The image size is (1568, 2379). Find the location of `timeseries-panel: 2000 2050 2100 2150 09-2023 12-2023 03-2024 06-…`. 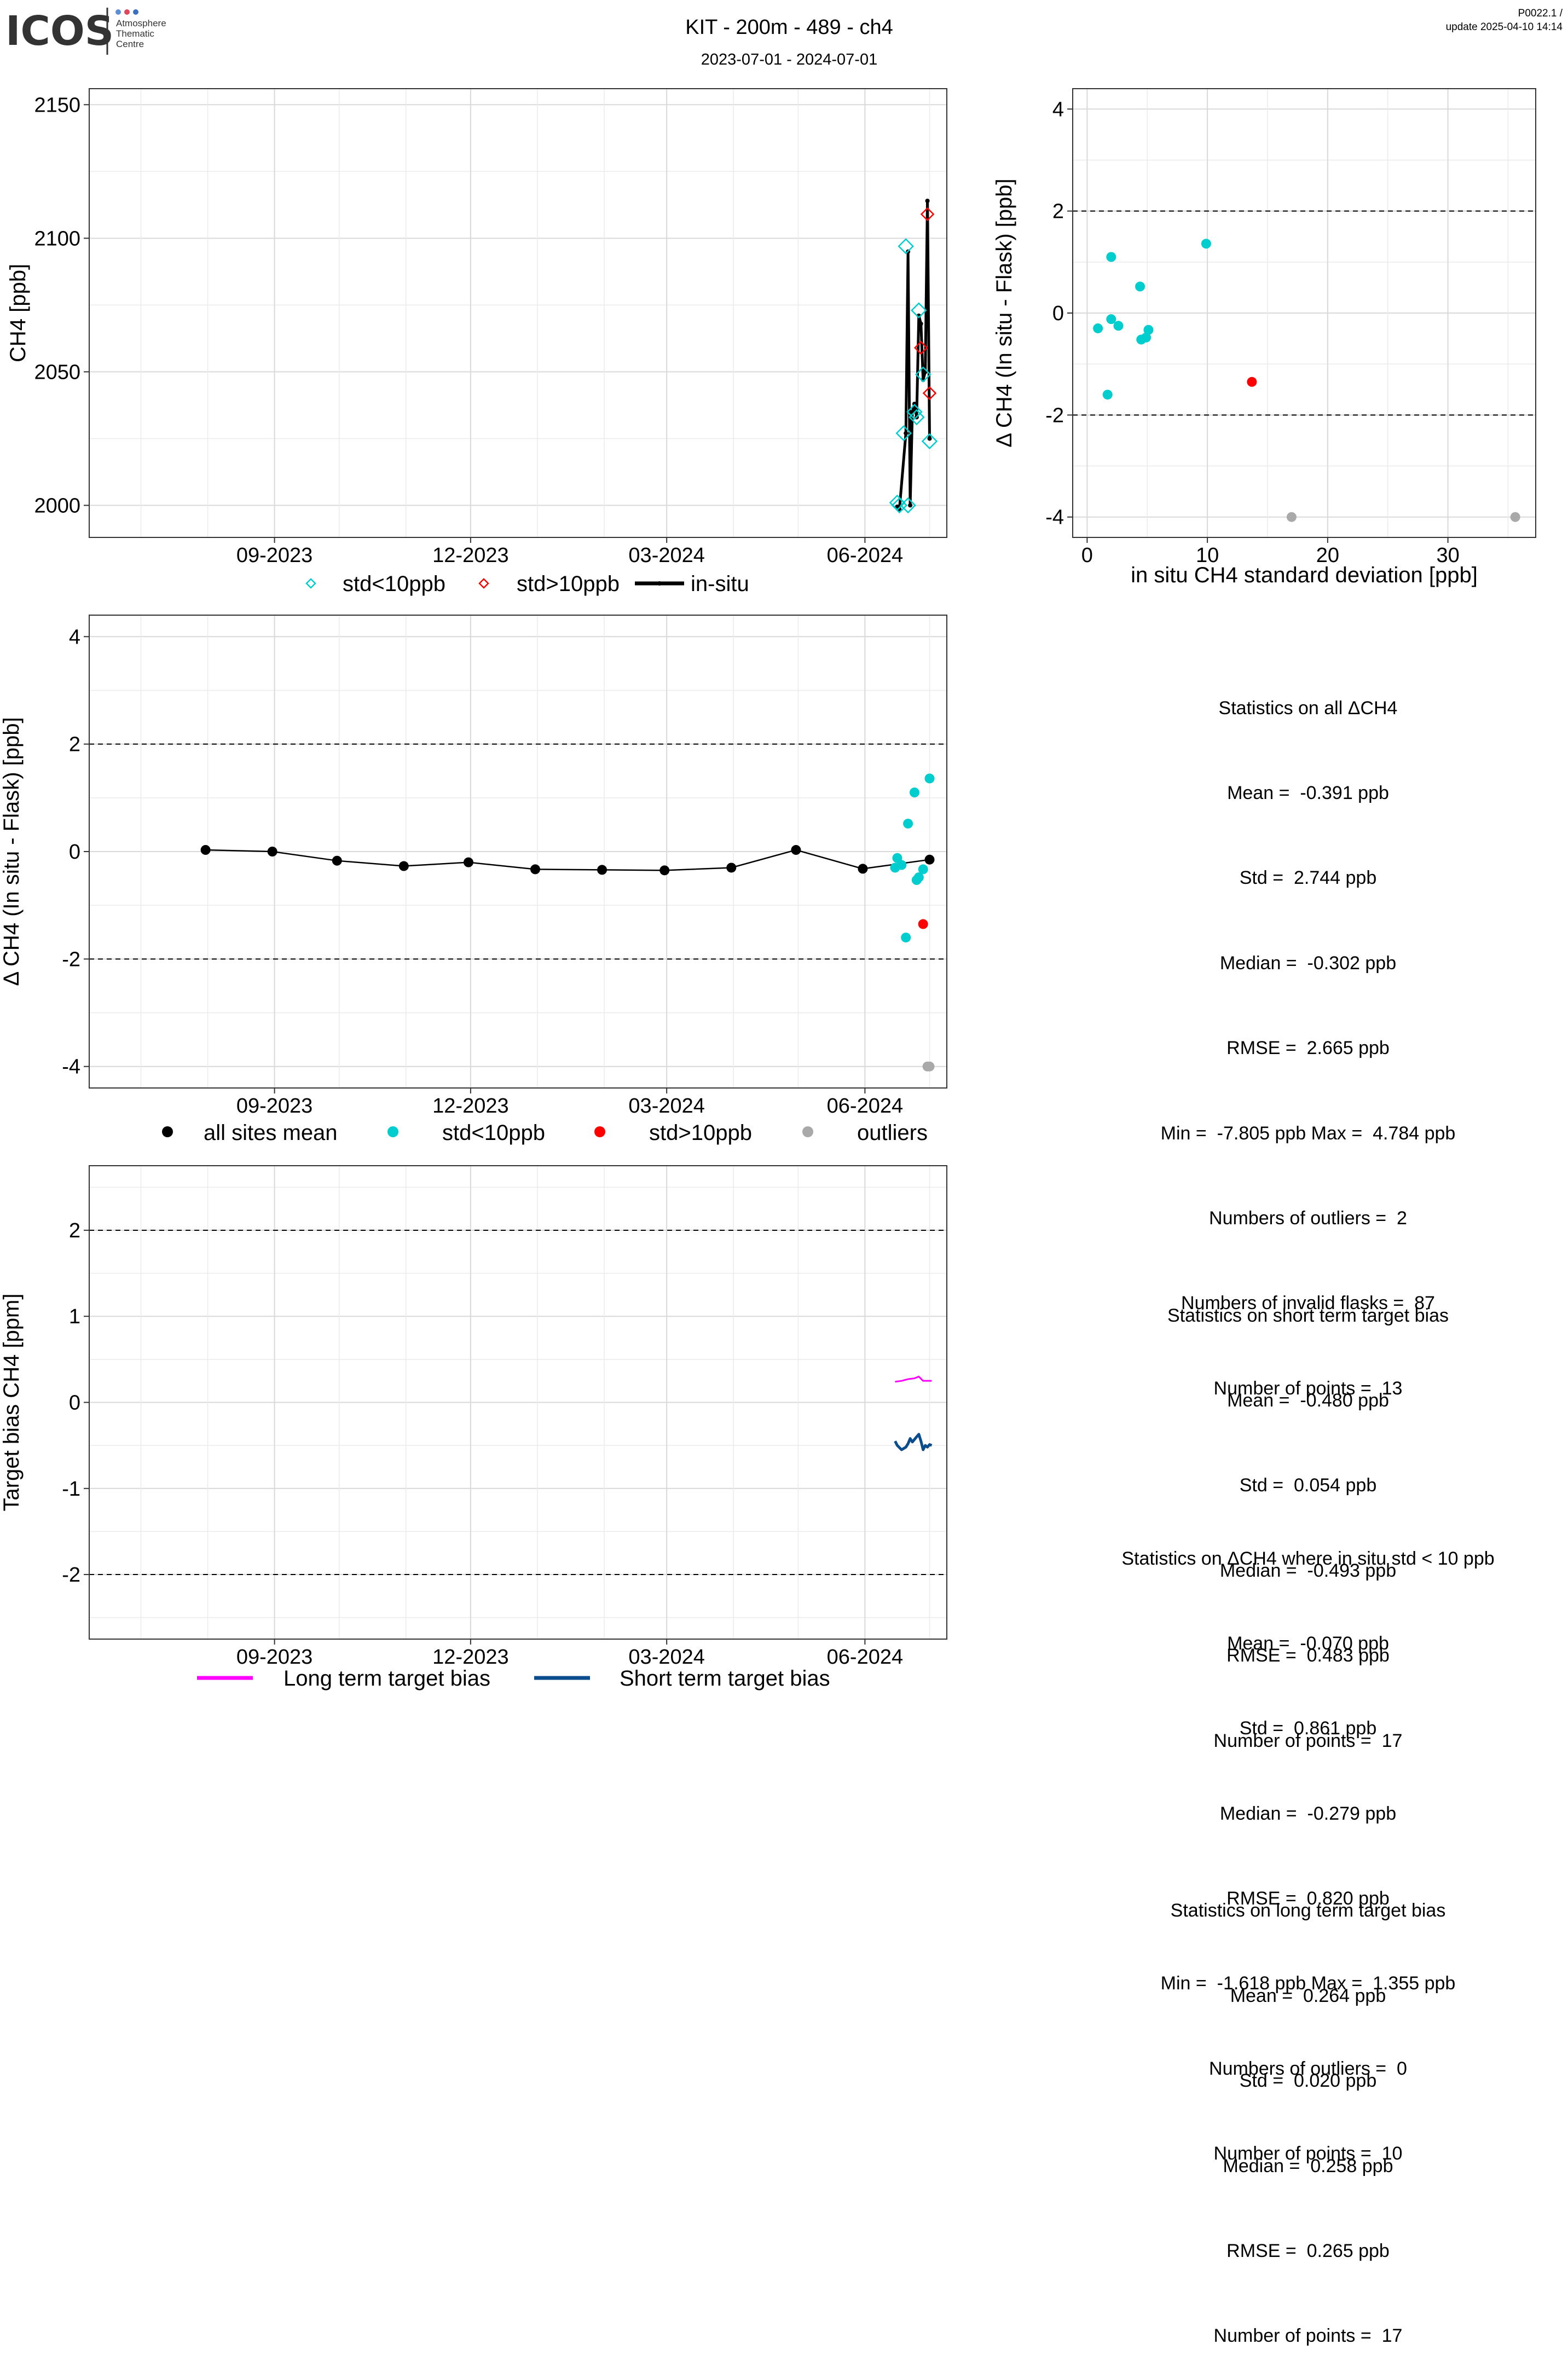

timeseries-panel: 2000 2050 2100 2150 09-2023 12-2023 03-2024 06-… is located at coordinates (476, 327).